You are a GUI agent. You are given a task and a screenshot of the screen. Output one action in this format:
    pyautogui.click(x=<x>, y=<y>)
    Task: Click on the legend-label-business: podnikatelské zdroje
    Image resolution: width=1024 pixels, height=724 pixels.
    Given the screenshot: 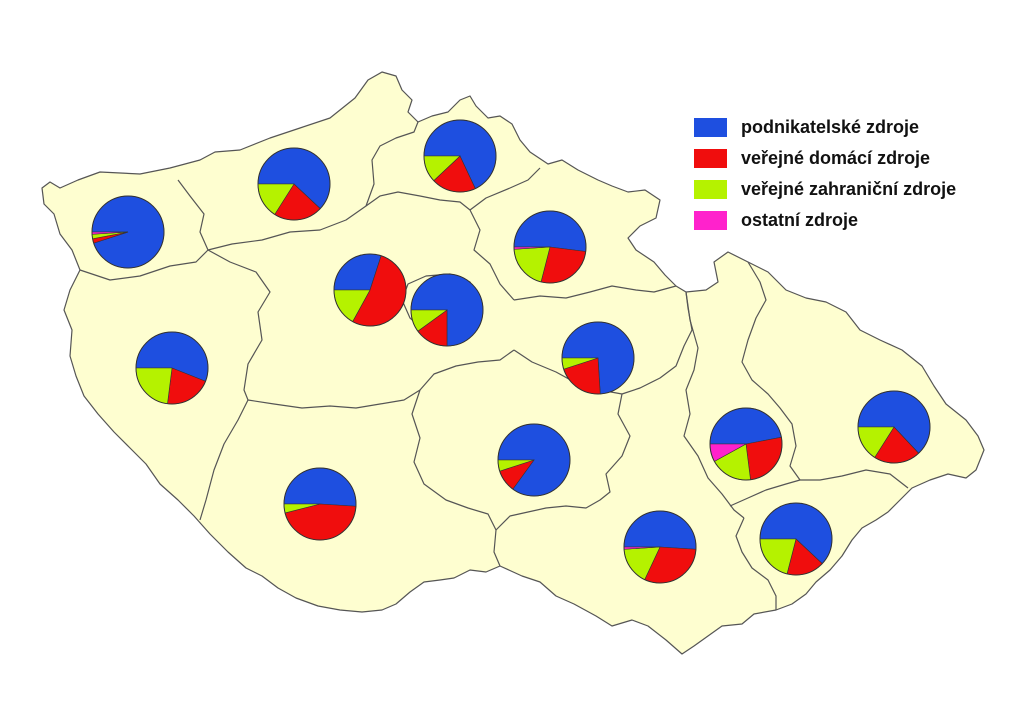 What is the action you would take?
    pyautogui.click(x=830, y=127)
    